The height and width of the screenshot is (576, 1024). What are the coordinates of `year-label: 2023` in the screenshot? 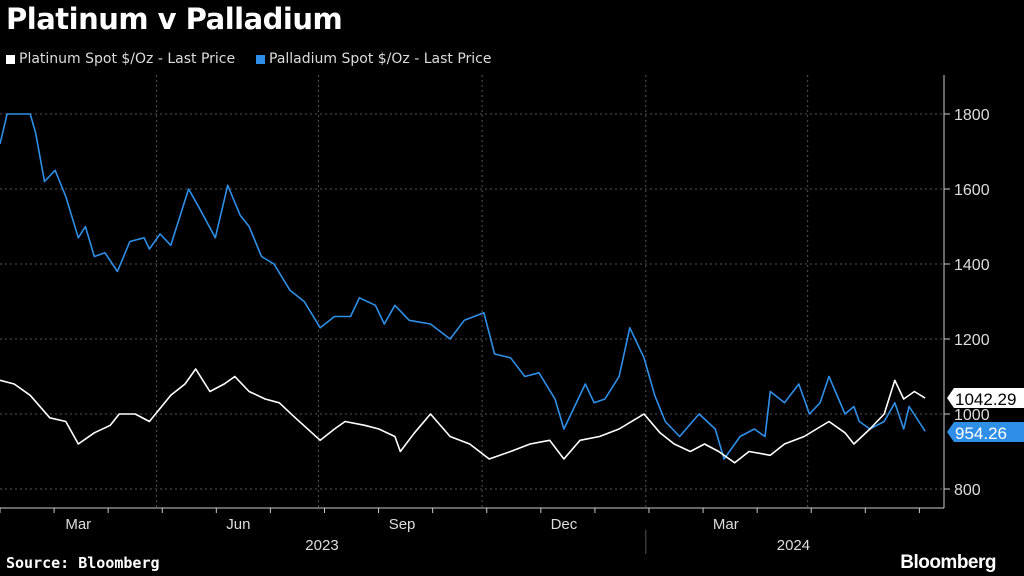 It's located at (321, 545).